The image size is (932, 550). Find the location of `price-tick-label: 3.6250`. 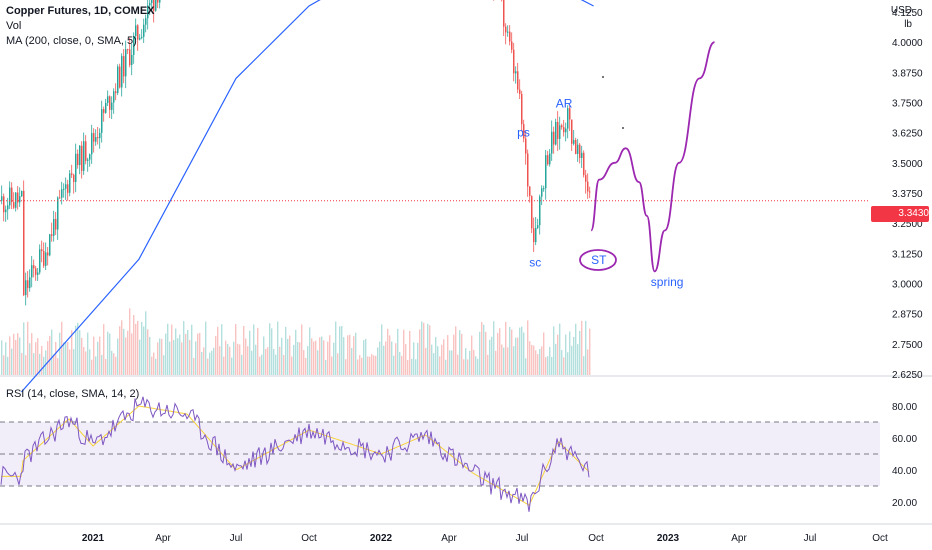

price-tick-label: 3.6250 is located at coordinates (907, 134).